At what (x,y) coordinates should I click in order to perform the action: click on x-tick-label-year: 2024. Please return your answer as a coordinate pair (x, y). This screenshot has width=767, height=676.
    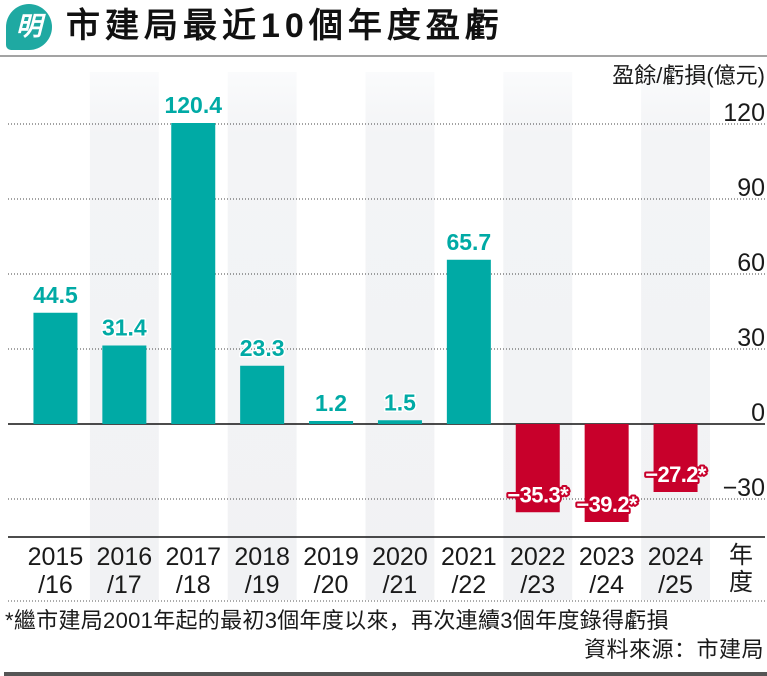
    Looking at the image, I should click on (676, 557).